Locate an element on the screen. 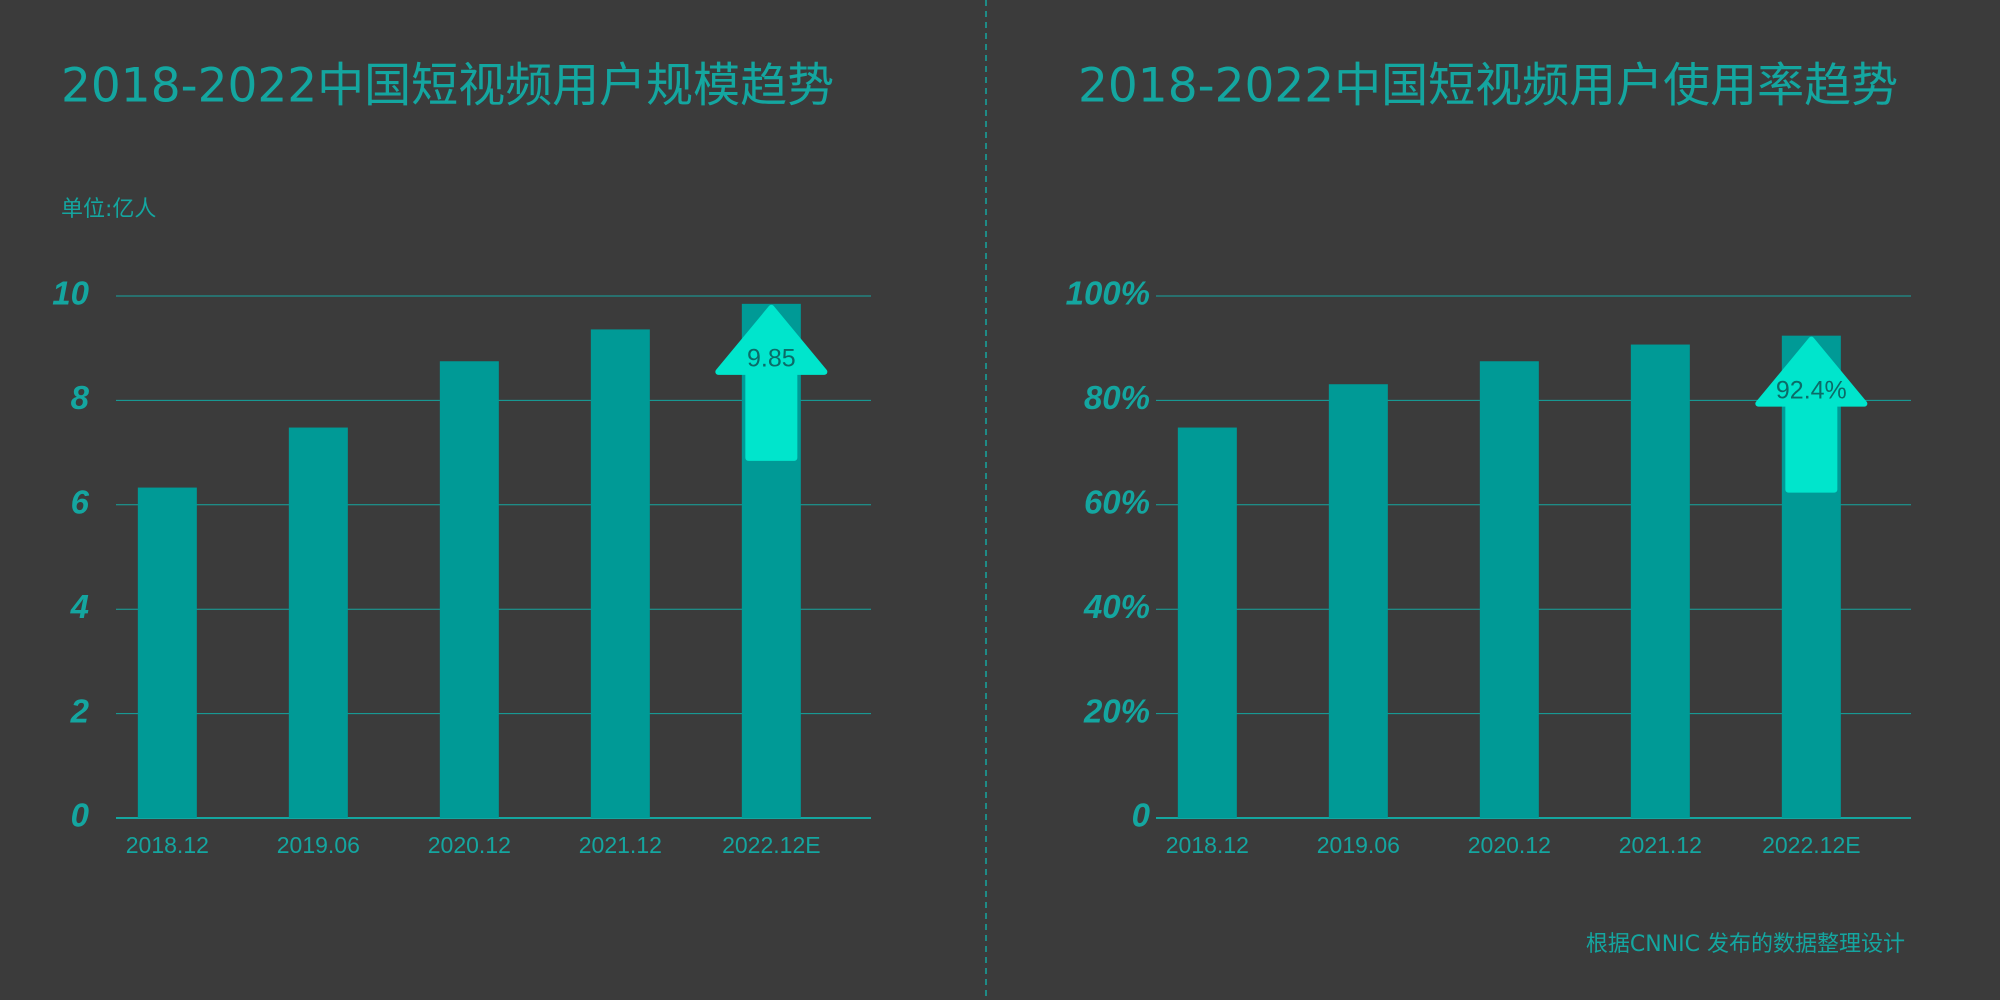  value-label: 9.85 is located at coordinates (771, 358).